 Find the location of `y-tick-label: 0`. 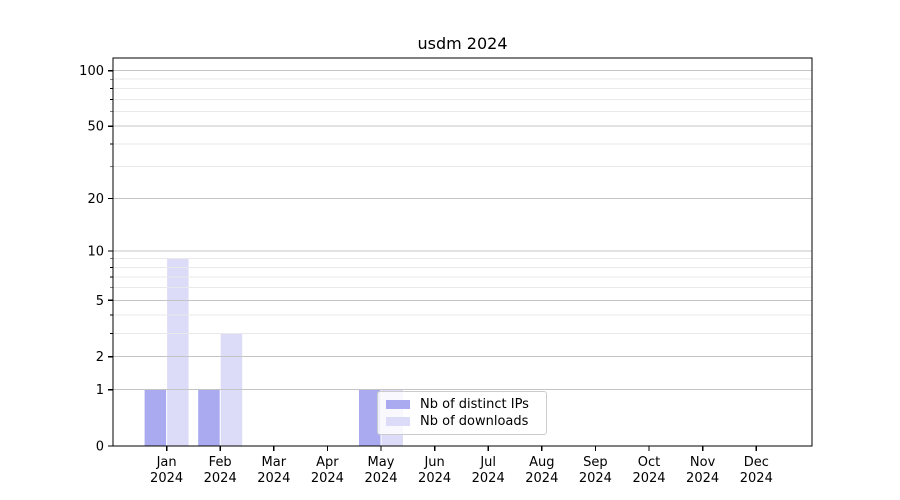

y-tick-label: 0 is located at coordinates (100, 447).